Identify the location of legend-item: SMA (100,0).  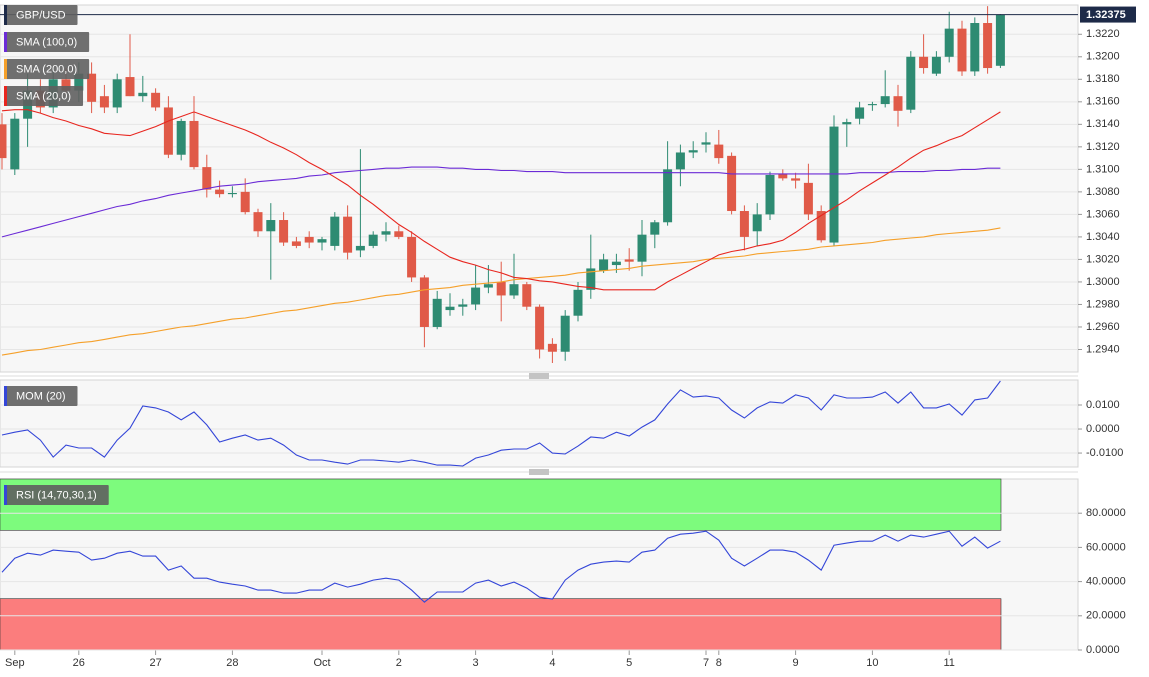
(47, 42).